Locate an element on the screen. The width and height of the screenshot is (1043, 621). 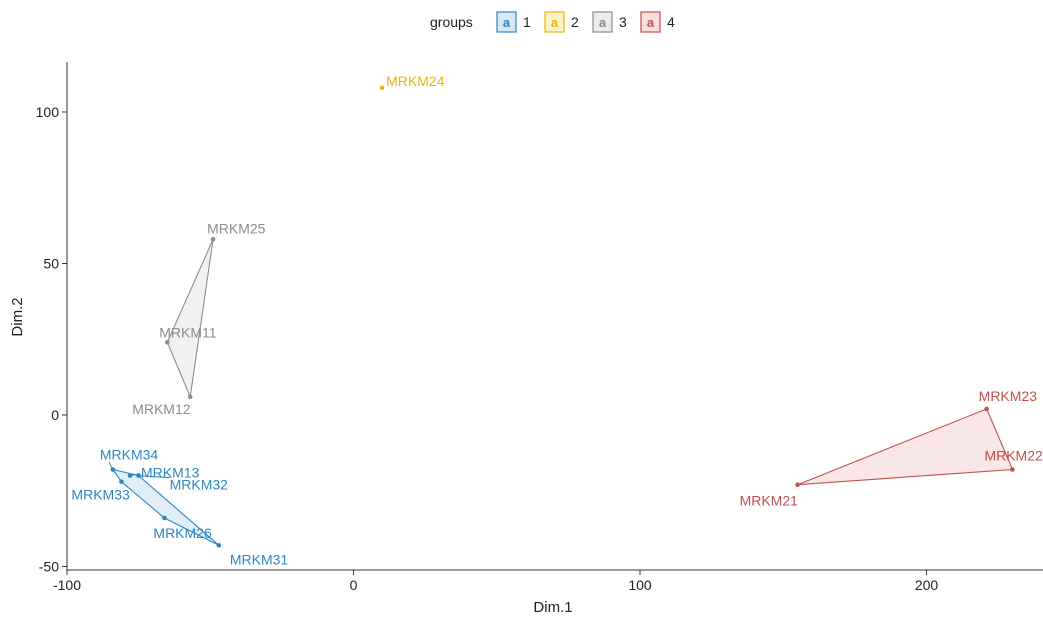
data-point-mrkm26 is located at coordinates (164, 518).